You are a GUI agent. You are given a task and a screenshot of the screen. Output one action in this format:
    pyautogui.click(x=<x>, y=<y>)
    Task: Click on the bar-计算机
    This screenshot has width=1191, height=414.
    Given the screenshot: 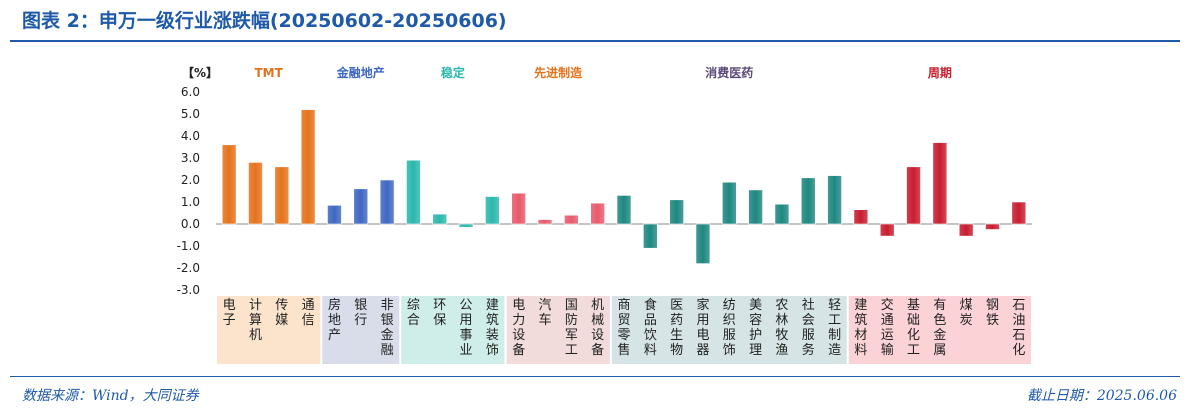 What is the action you would take?
    pyautogui.click(x=255, y=193)
    